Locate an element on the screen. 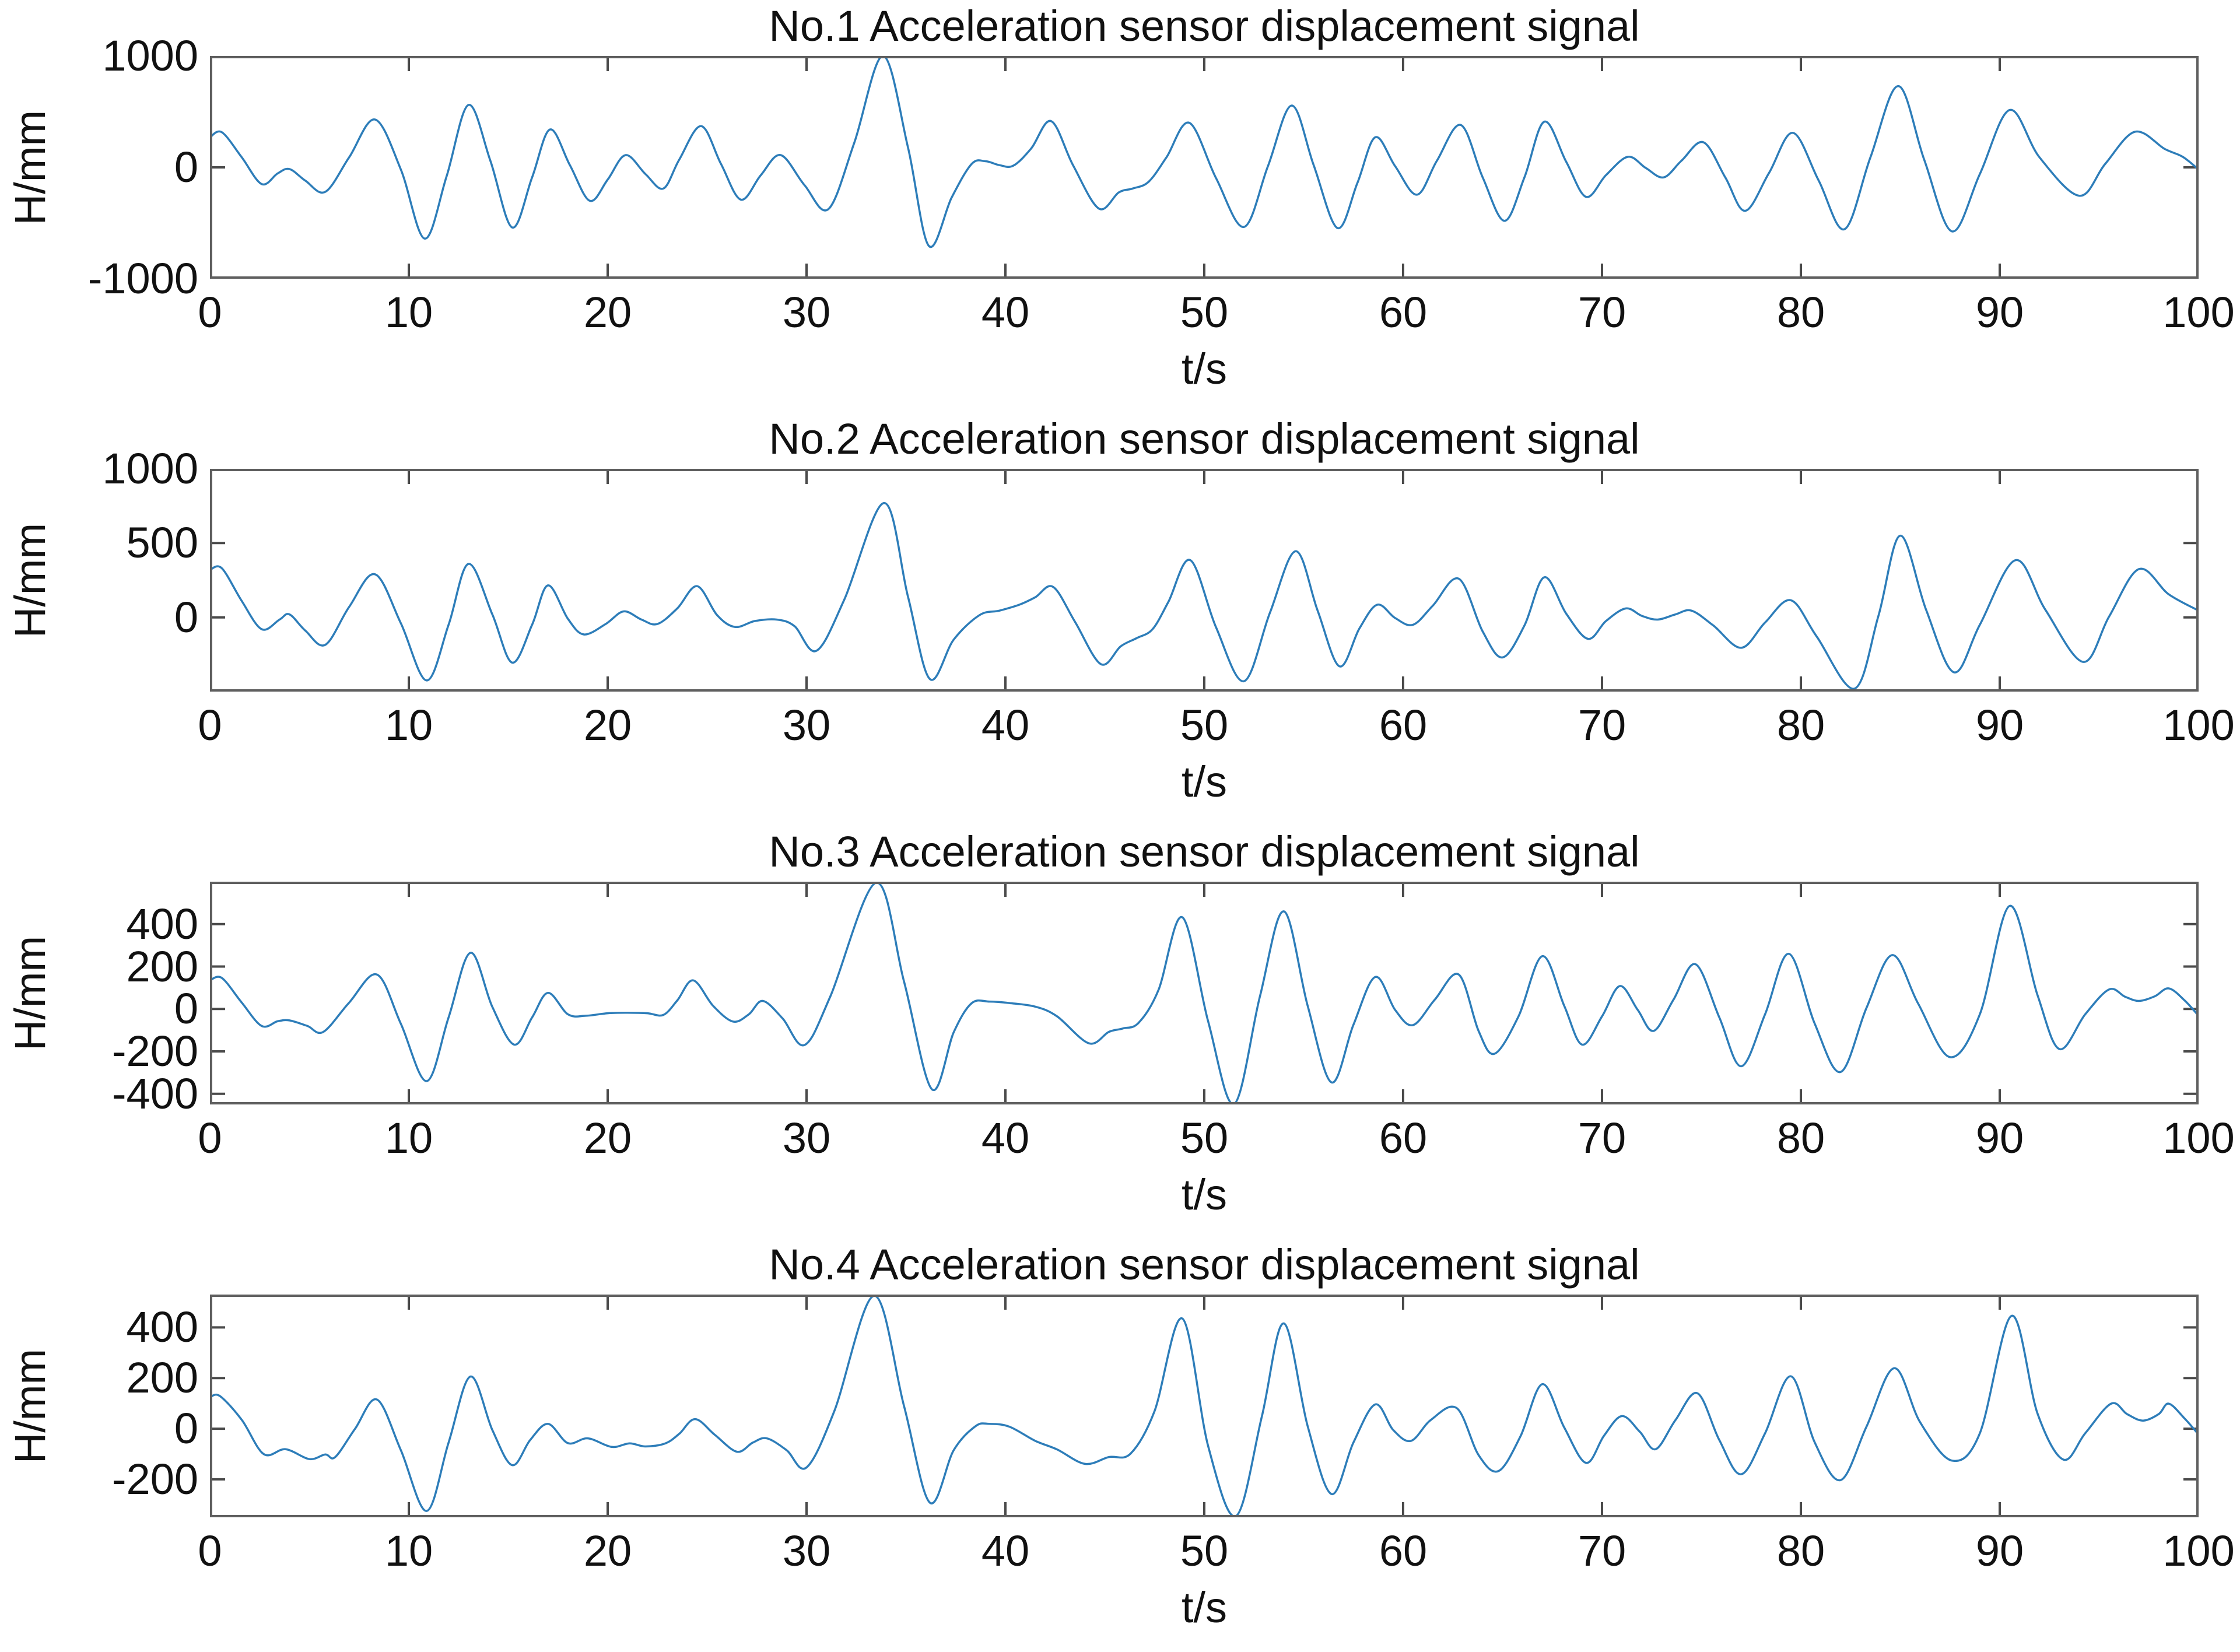  subplot-4-plot-area is located at coordinates (1204, 1406).